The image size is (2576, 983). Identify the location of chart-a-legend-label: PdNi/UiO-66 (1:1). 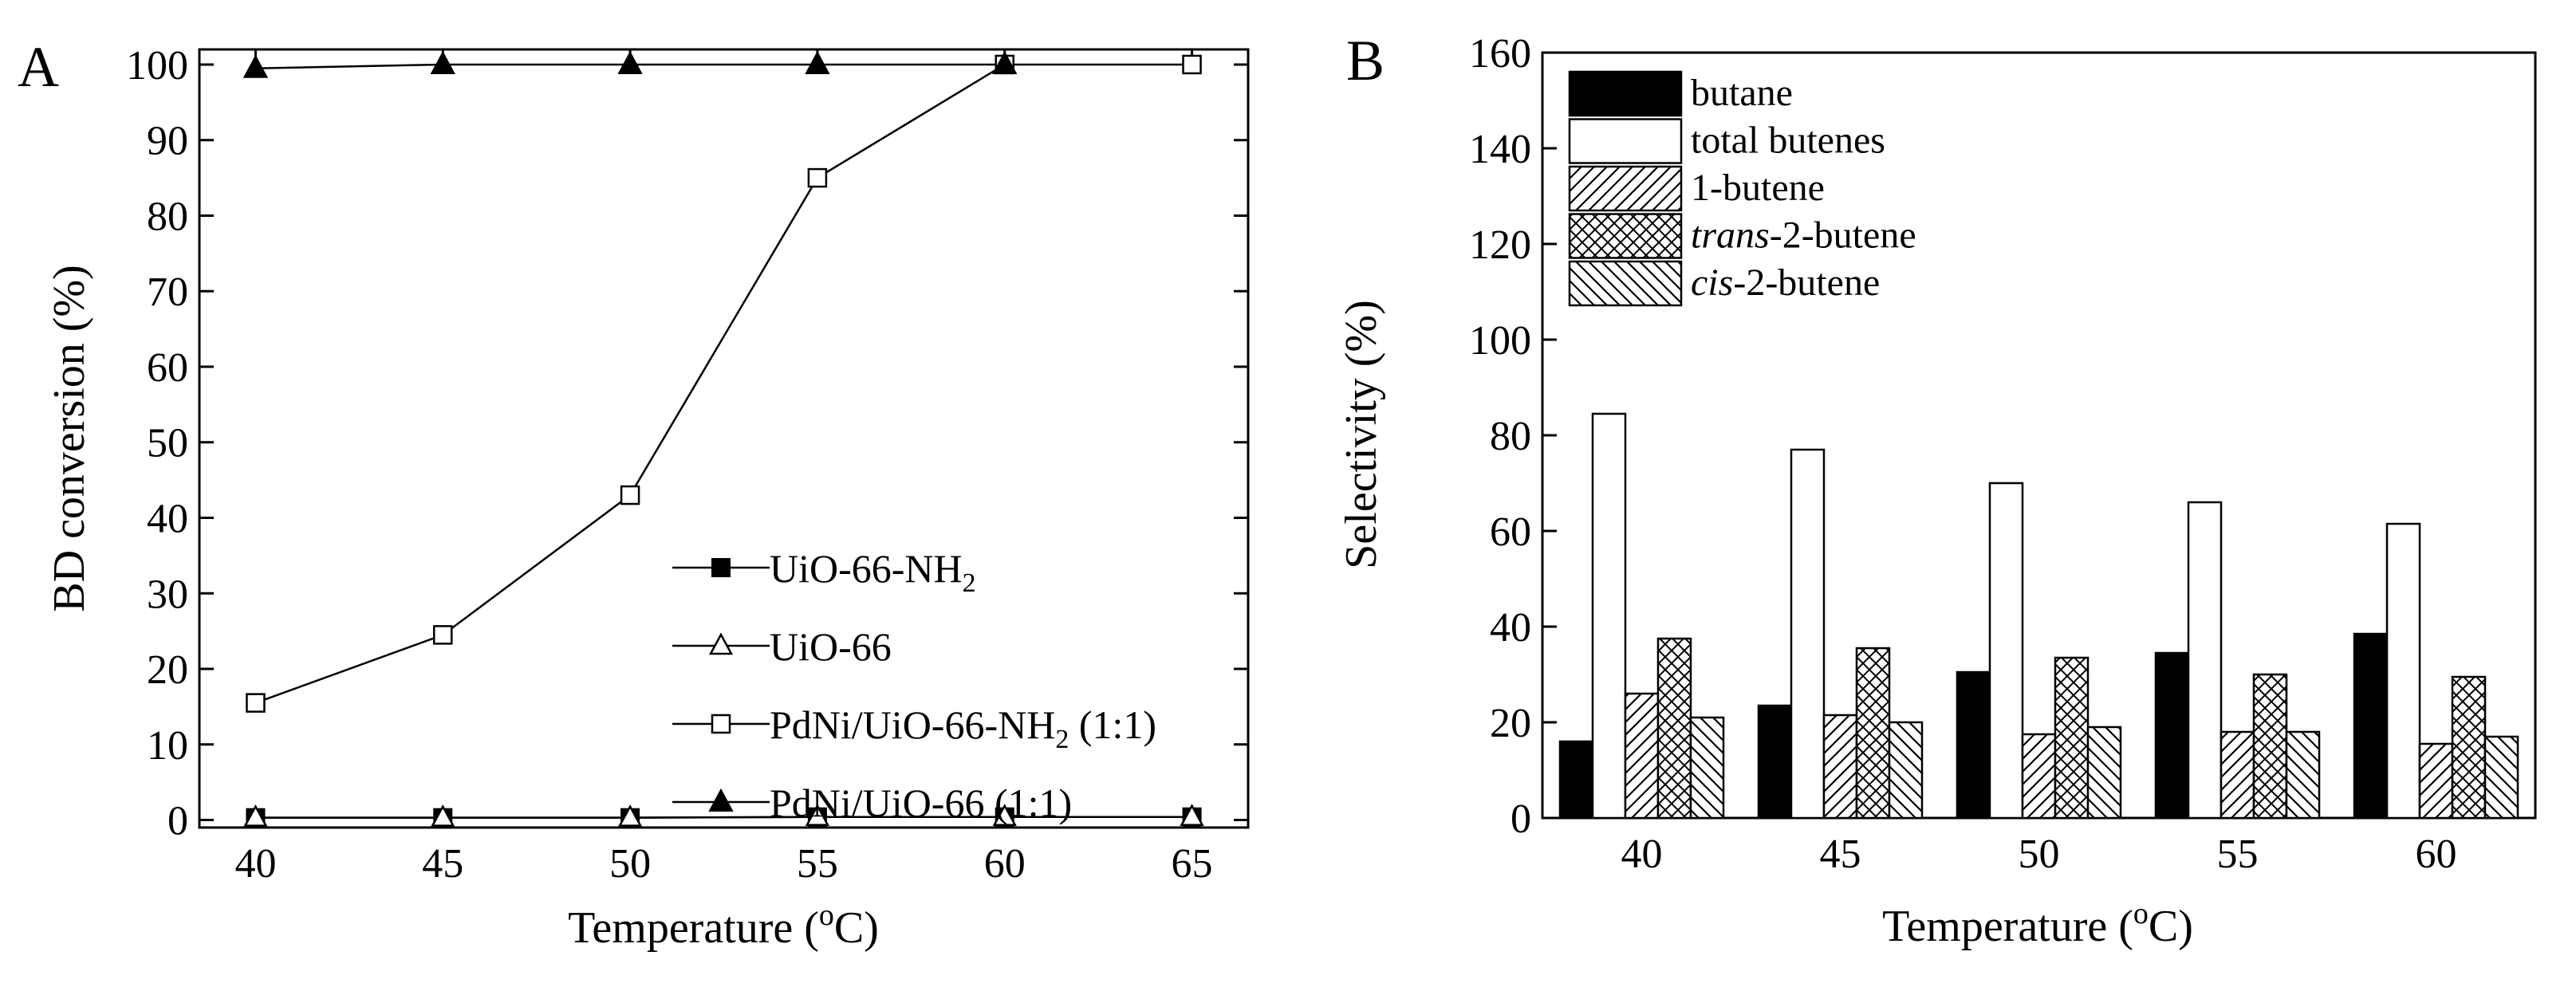
(921, 803).